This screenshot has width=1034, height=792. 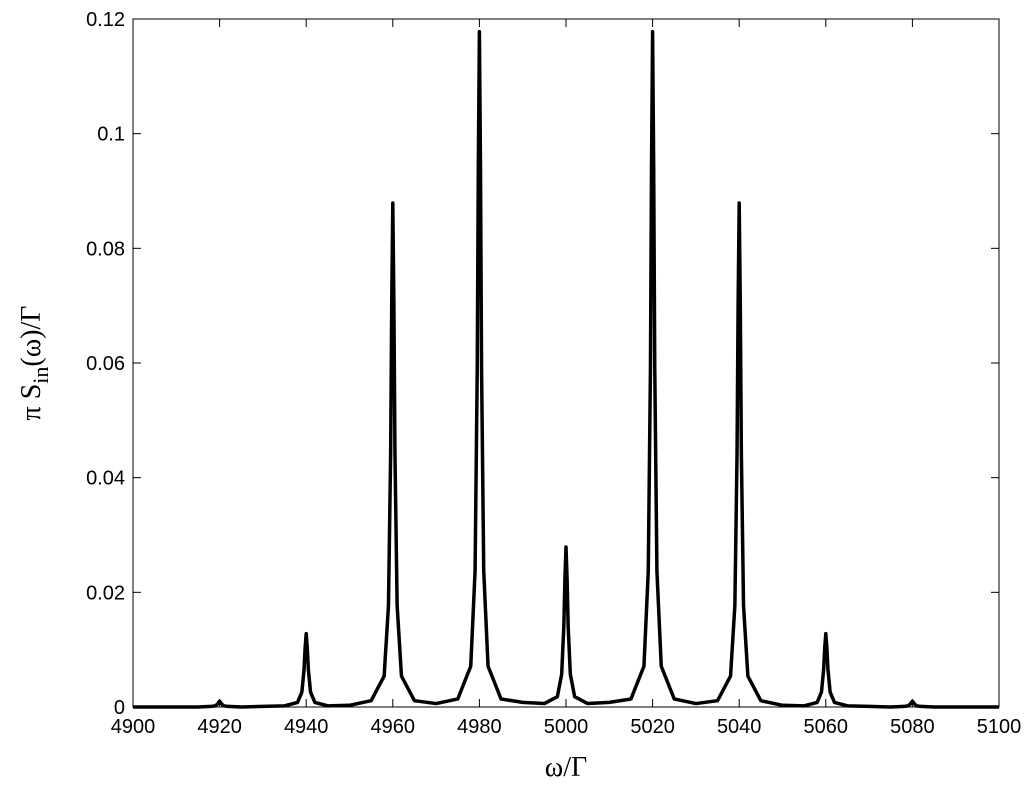 I want to click on y-tick-label: 0.06, so click(x=105, y=364).